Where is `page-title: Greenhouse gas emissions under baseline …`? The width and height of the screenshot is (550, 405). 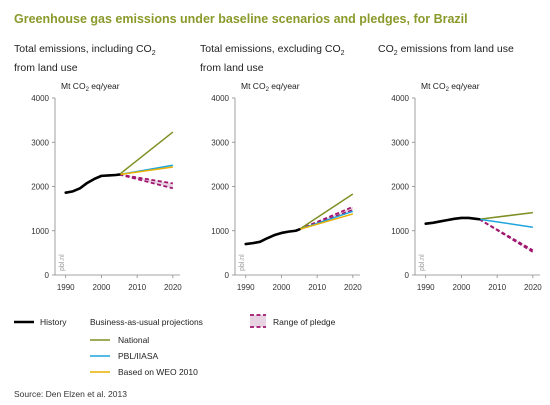 page-title: Greenhouse gas emissions under baseline … is located at coordinates (241, 19).